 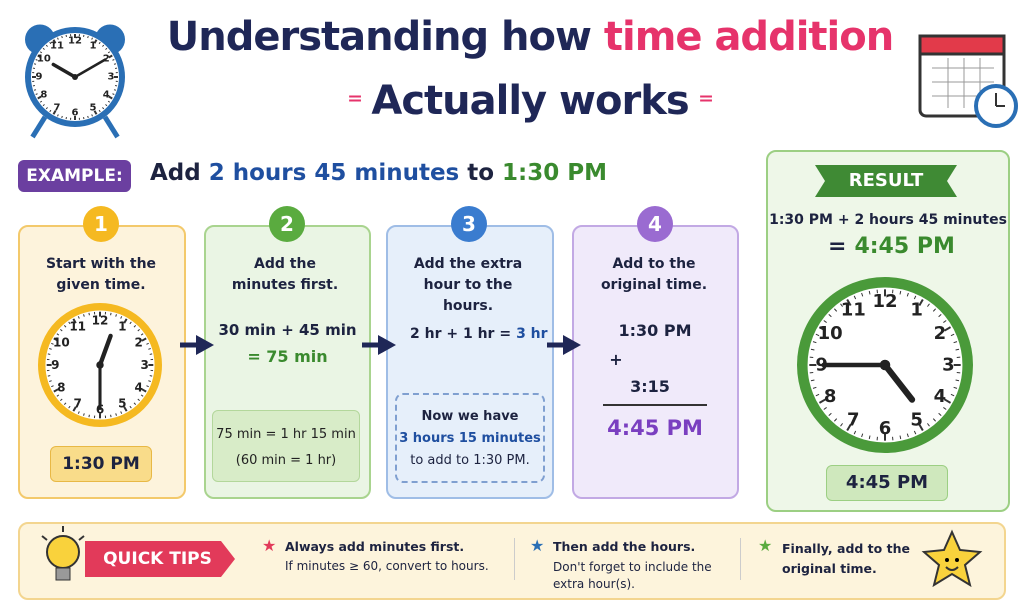 What do you see at coordinates (655, 428) in the screenshot?
I see `sum-result: 4:45 PM` at bounding box center [655, 428].